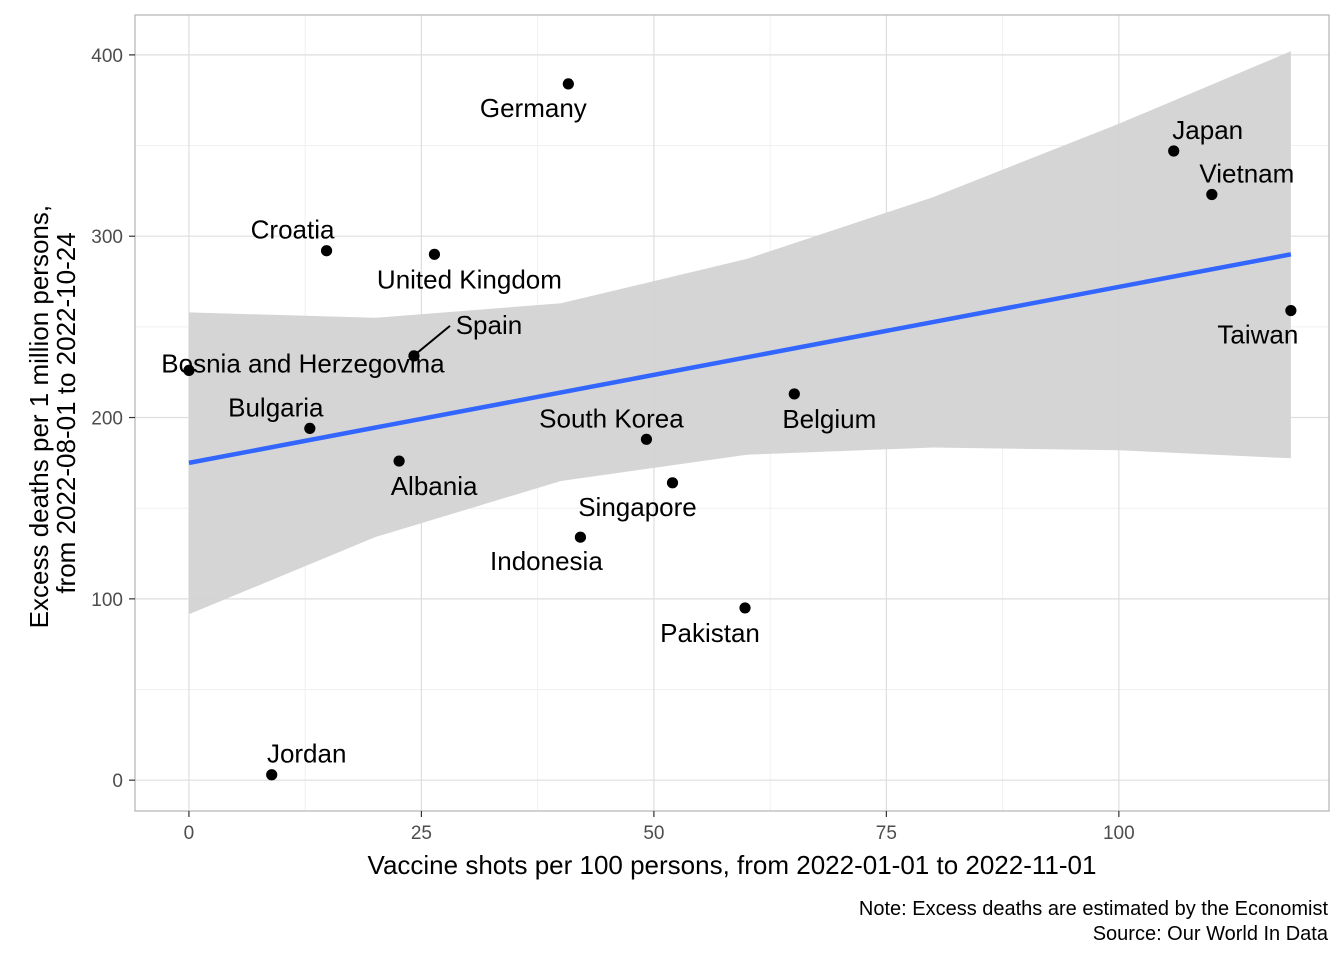 This screenshot has height=960, width=1344. Describe the element at coordinates (1211, 934) in the screenshot. I see `caption-source: Source: Our World In Data` at that location.